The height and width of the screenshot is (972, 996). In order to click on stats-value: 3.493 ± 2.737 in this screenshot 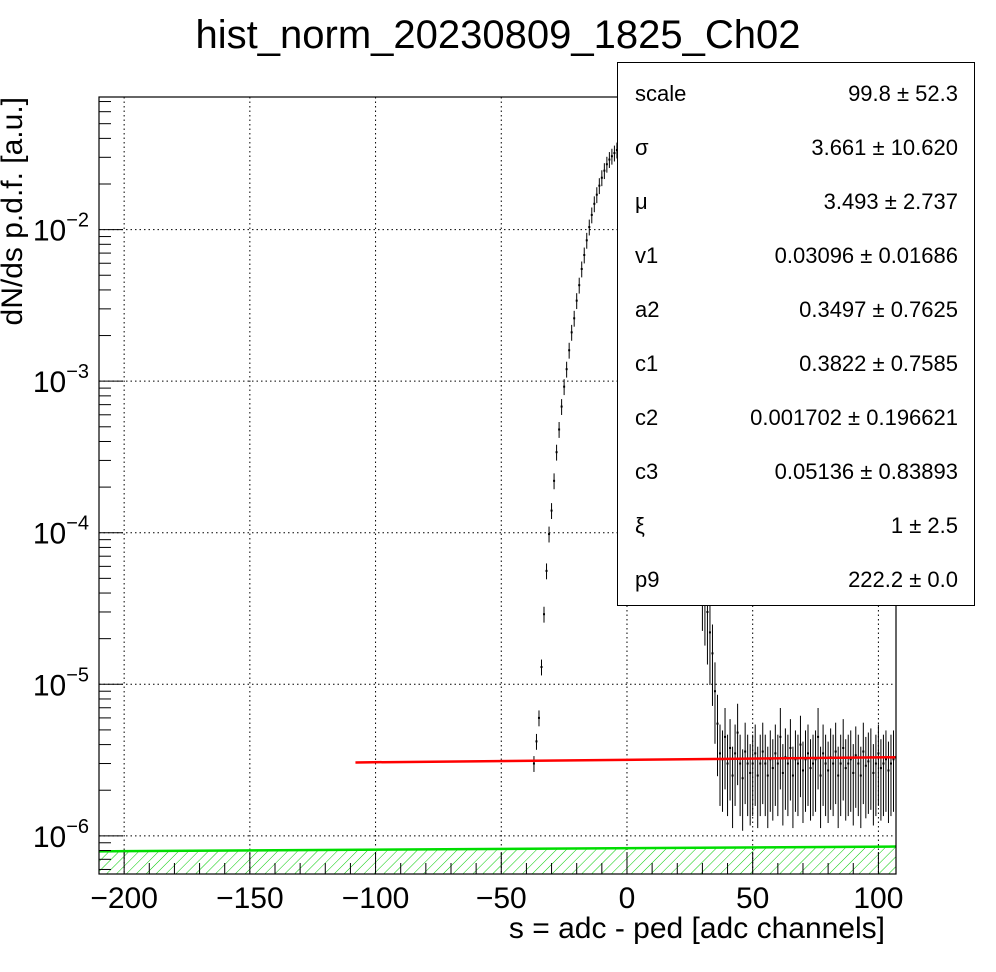, I will do `click(890, 201)`.